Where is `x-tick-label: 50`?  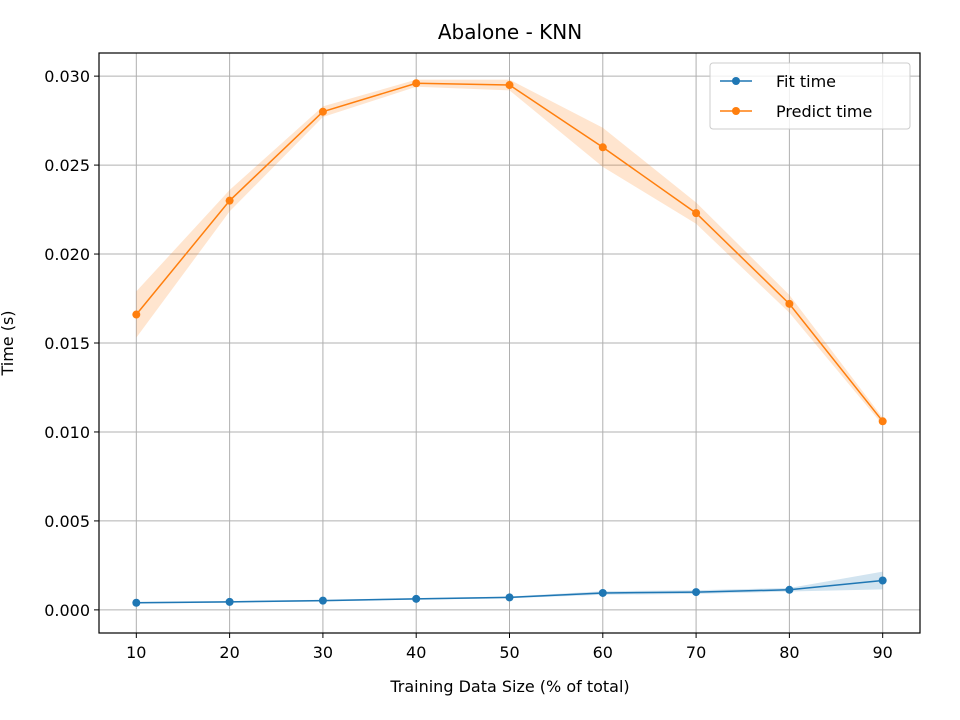
x-tick-label: 50 is located at coordinates (509, 652).